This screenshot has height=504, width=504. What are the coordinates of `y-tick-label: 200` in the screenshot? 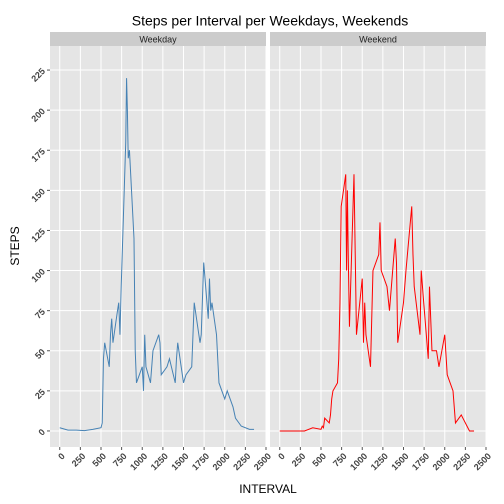 It's located at (38, 115).